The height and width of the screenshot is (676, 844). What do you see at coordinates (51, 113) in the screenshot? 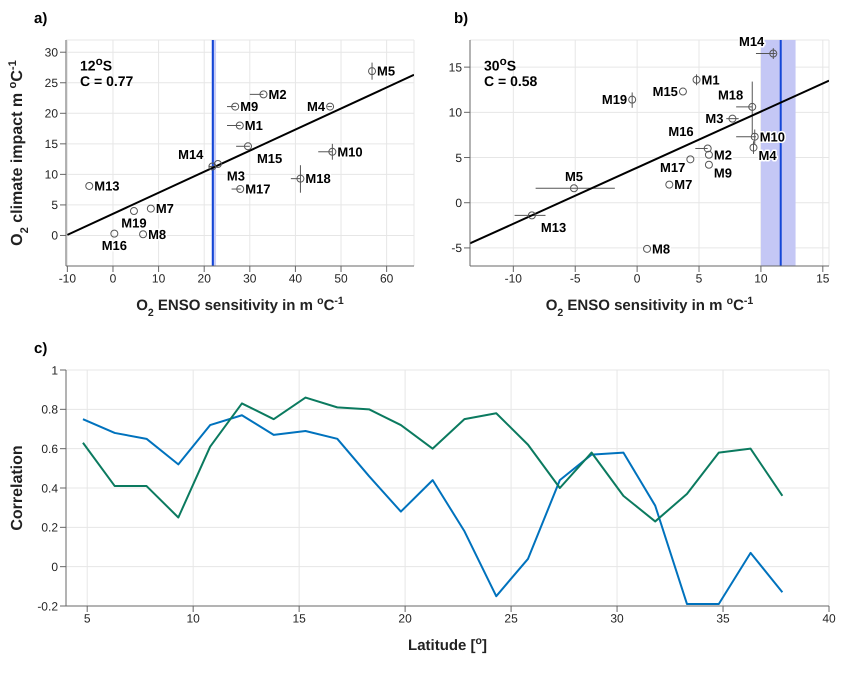
I see `y-tick-label: 20` at bounding box center [51, 113].